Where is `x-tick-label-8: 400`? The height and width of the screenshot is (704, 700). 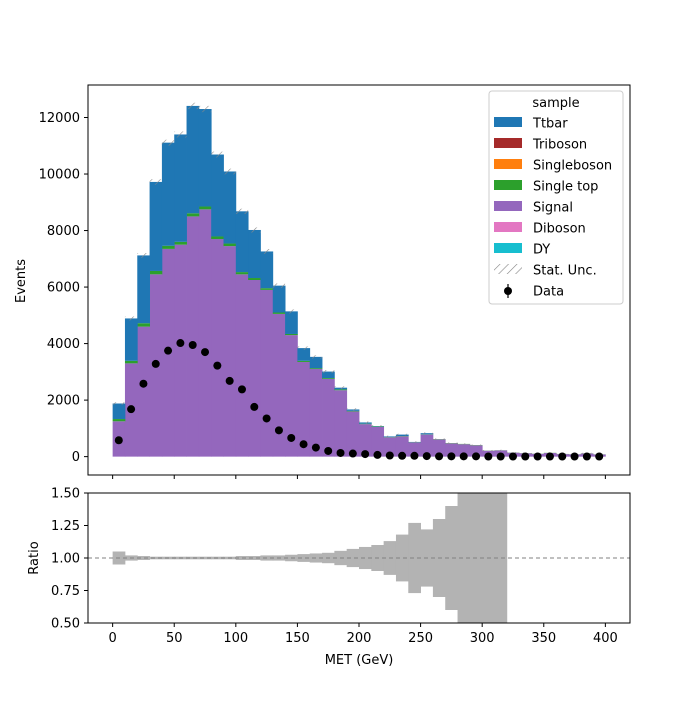 x-tick-label-8: 400 is located at coordinates (605, 638).